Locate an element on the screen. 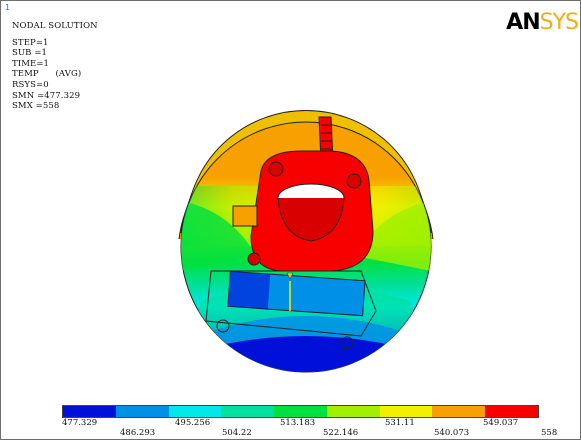 This screenshot has height=441, width=581. info-row-smn: SMN =477.329 is located at coordinates (46, 95).